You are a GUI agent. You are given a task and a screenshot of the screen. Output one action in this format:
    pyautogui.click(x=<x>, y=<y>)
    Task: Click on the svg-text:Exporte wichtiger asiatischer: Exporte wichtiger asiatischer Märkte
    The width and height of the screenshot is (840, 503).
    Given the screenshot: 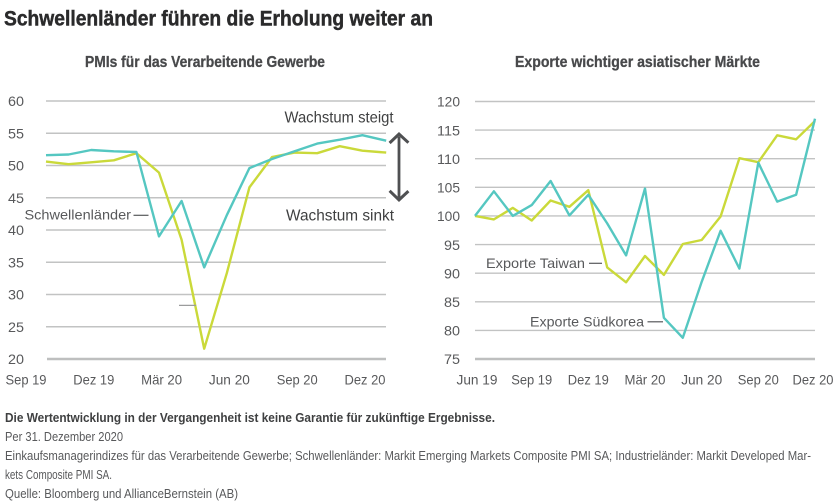 What is the action you would take?
    pyautogui.click(x=637, y=62)
    